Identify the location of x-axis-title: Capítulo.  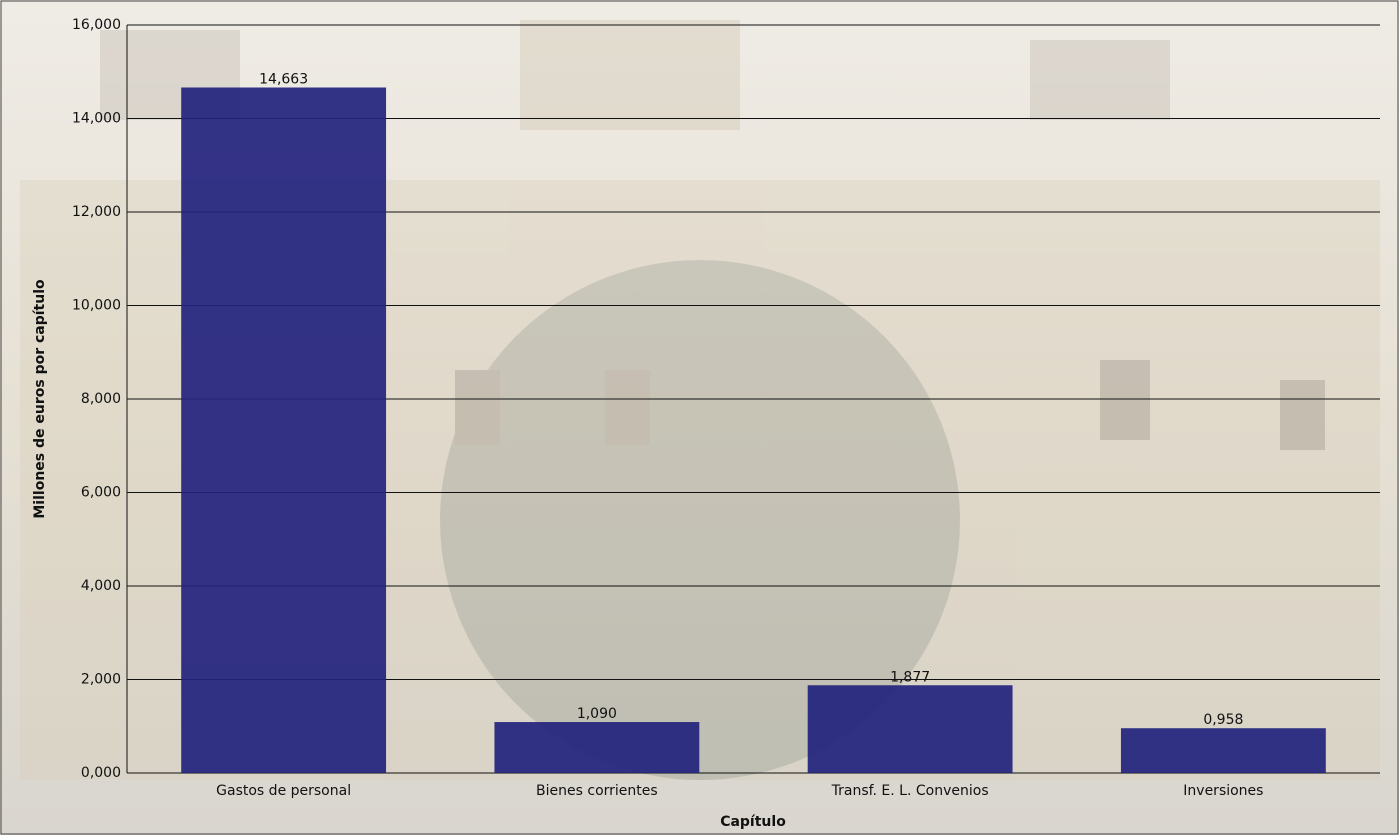
(753, 822).